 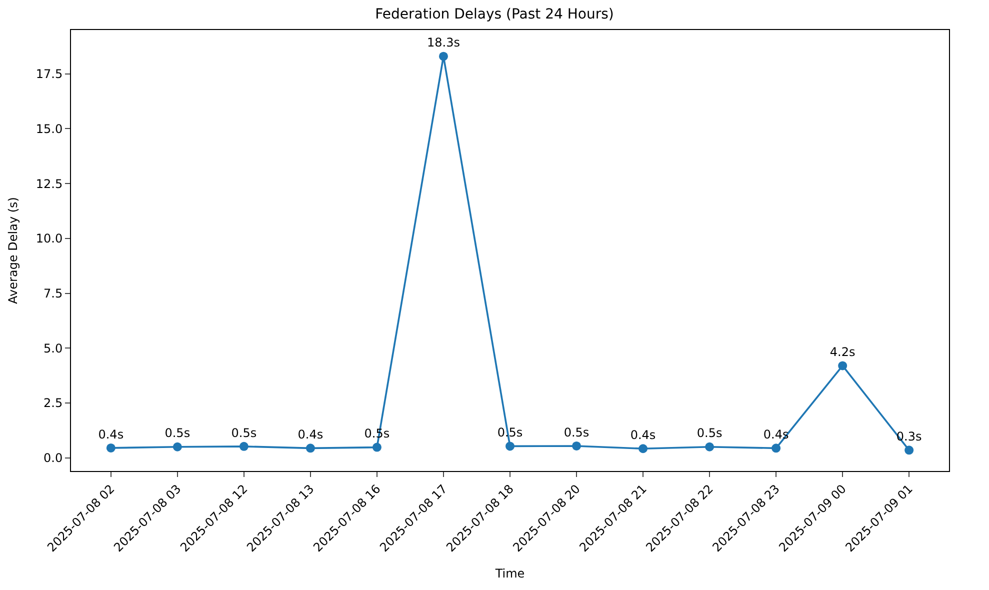 What do you see at coordinates (509, 573) in the screenshot?
I see `x-axis-title: Time` at bounding box center [509, 573].